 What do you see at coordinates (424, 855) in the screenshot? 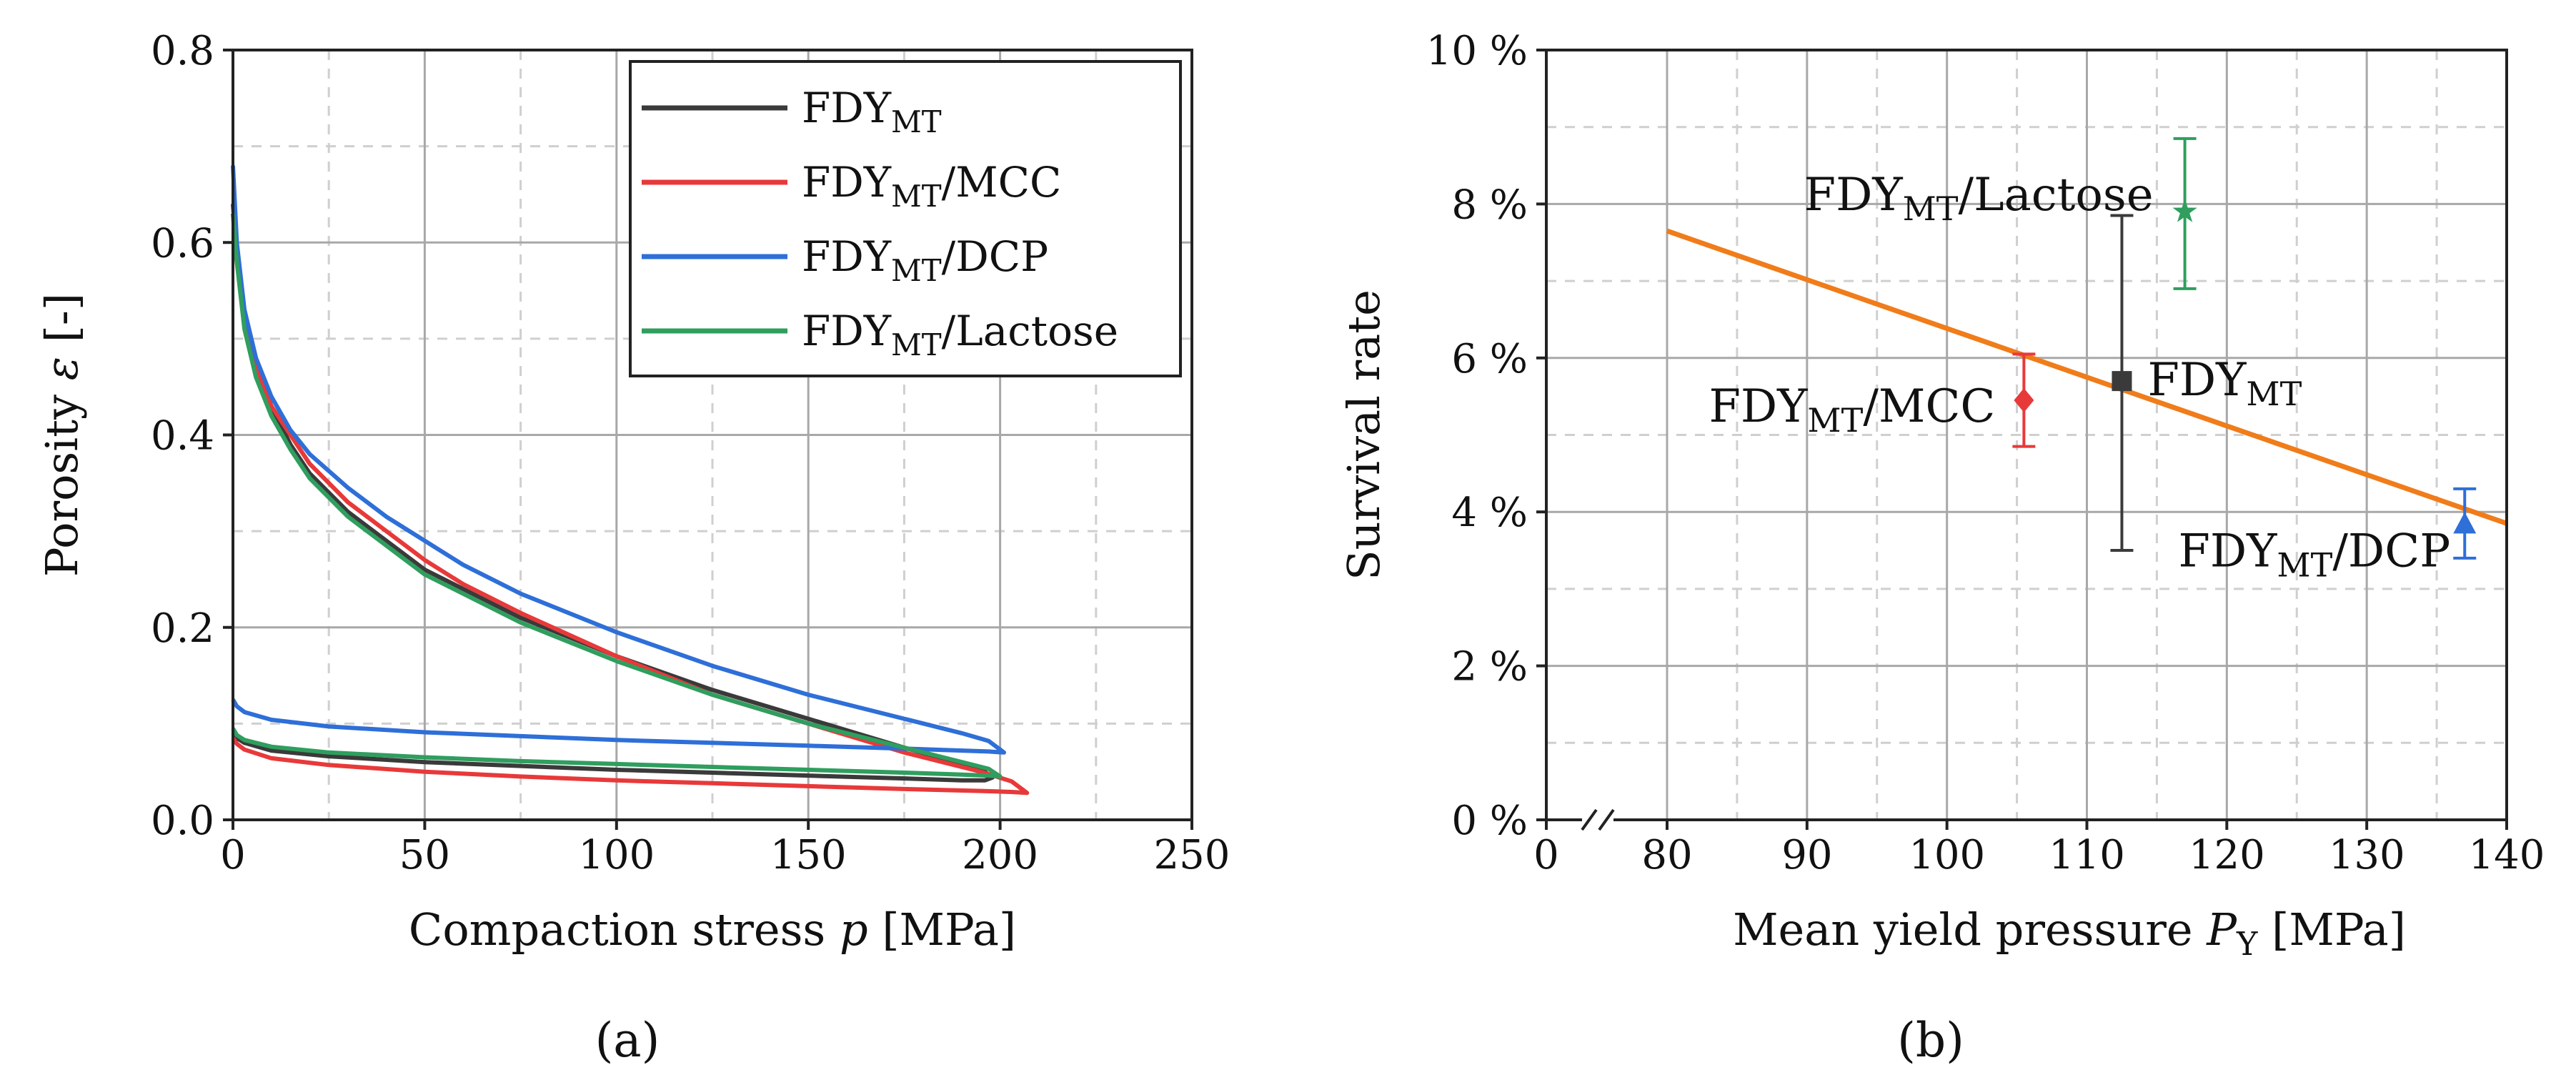
I see `x-tick-label: 50` at bounding box center [424, 855].